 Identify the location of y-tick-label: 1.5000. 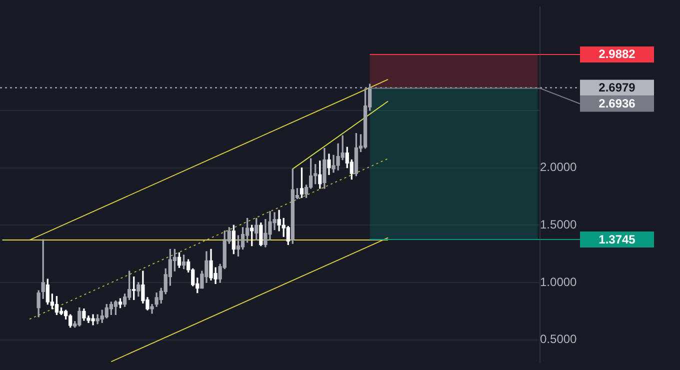
(559, 224).